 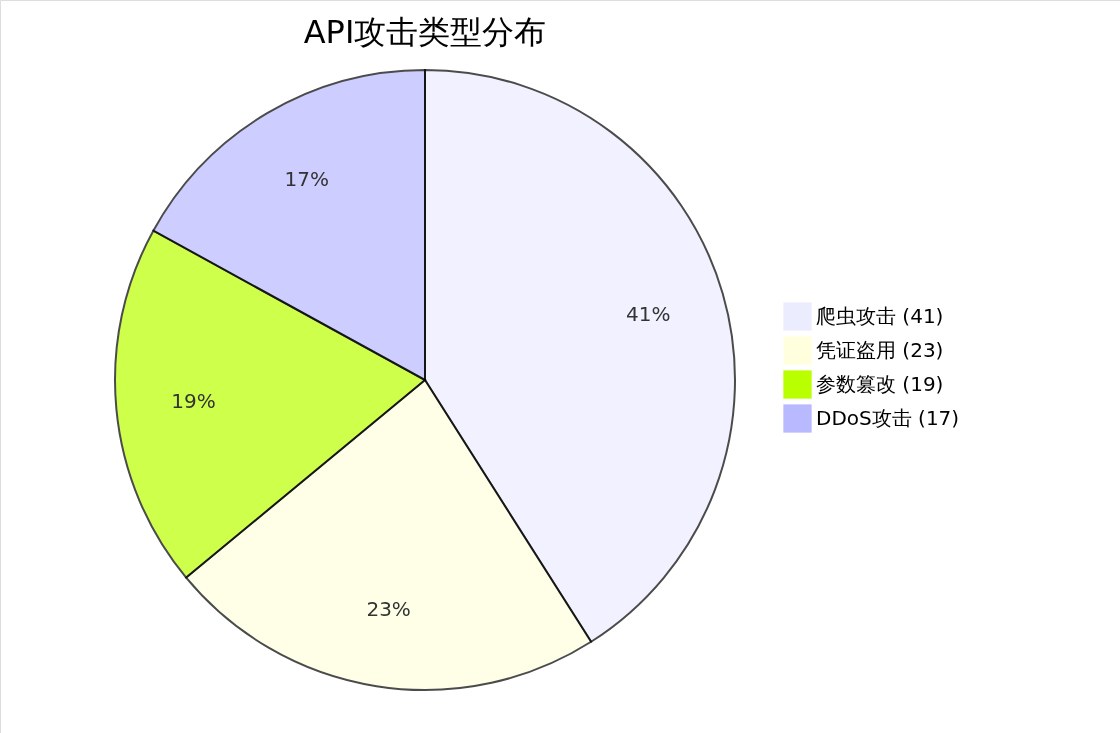 I want to click on legend-label: 爬虫攻击 (41), so click(x=880, y=315).